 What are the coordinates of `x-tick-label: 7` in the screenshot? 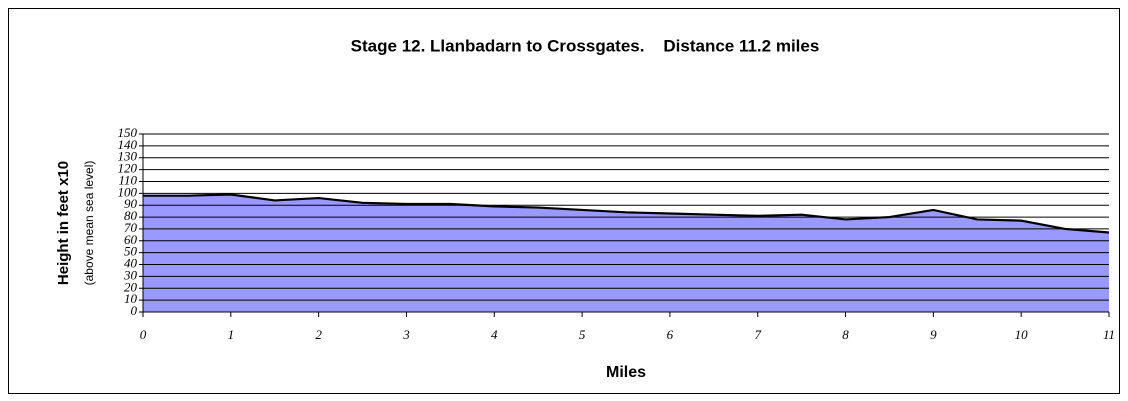 It's located at (757, 334).